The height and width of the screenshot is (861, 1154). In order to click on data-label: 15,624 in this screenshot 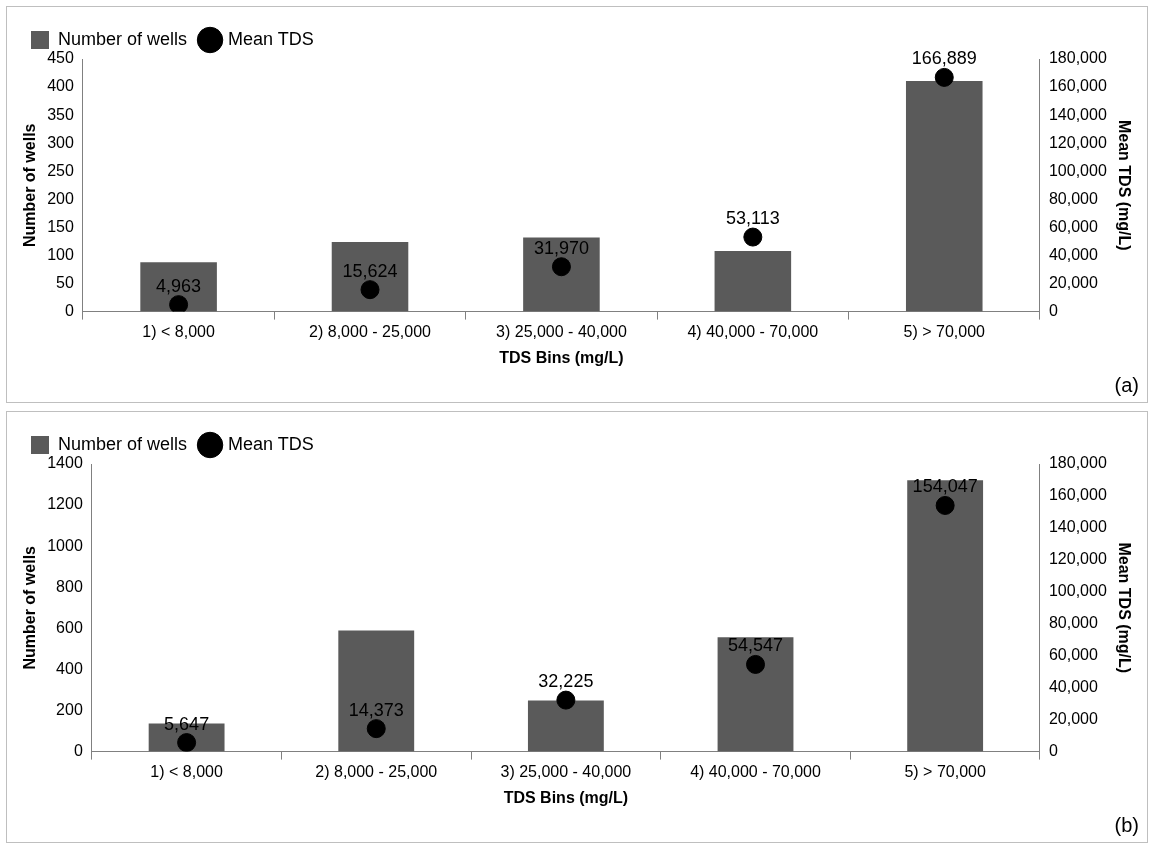, I will do `click(370, 270)`.